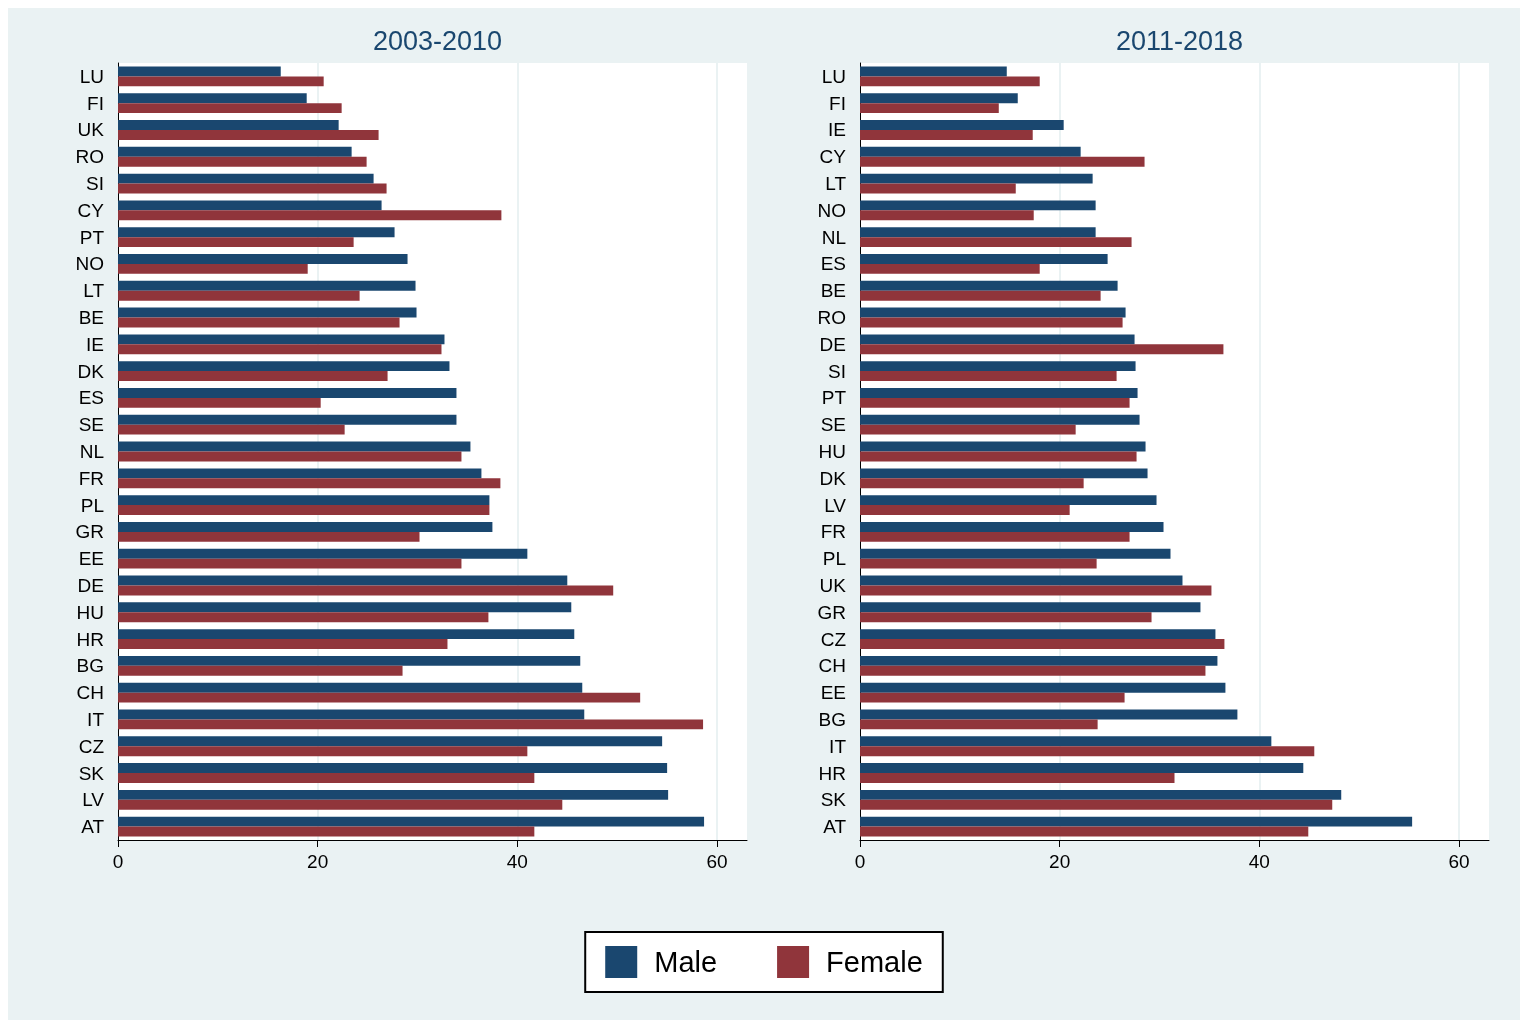 Image resolution: width=1528 pixels, height=1028 pixels. Describe the element at coordinates (92, 237) in the screenshot. I see `y-tick-label: PT` at that location.